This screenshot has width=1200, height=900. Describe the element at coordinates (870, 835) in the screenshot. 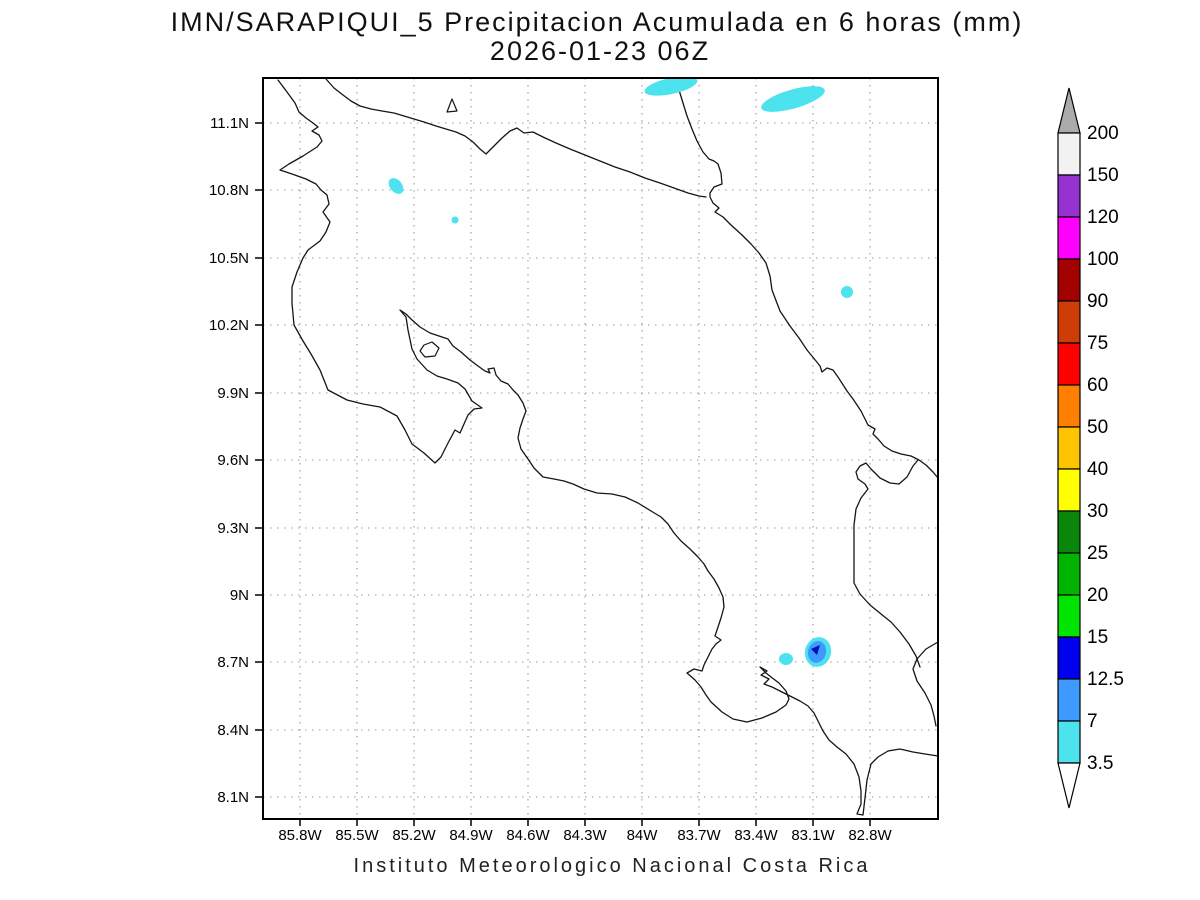

I see `lon-tick-label: 82.8W` at that location.